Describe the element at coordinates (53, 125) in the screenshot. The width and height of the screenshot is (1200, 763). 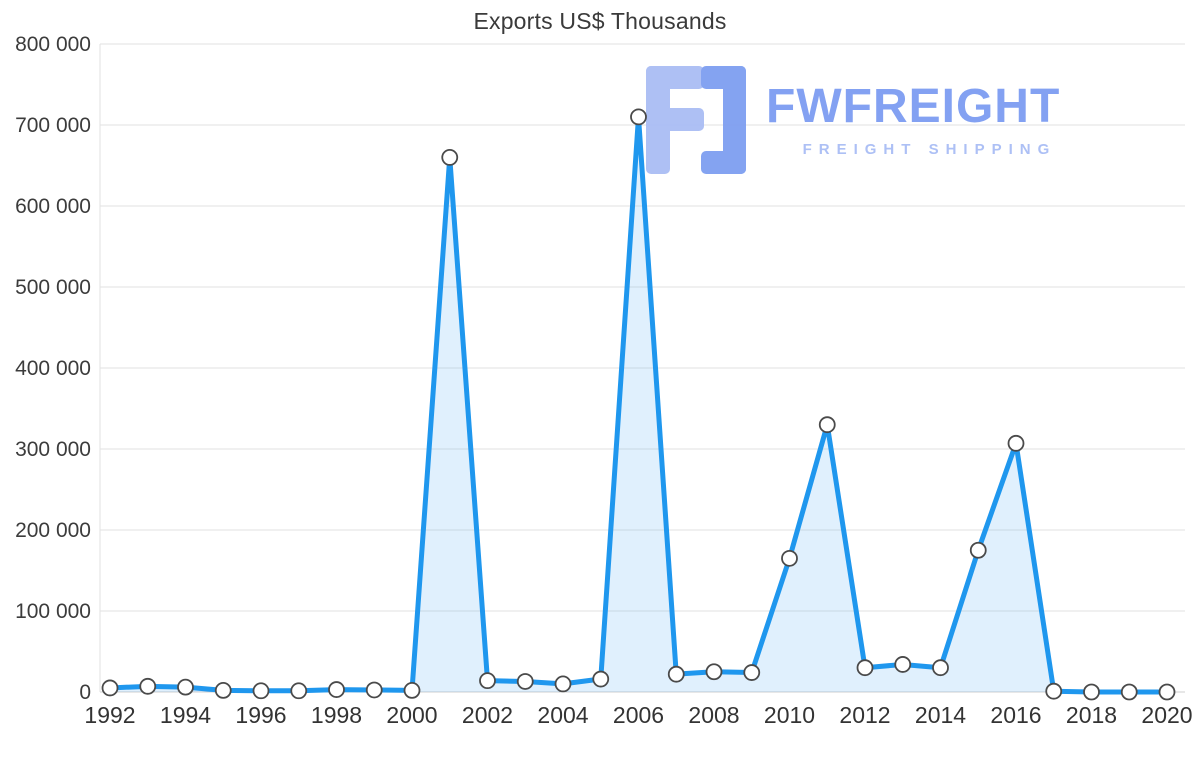
I see `y-axis-tick-label: 700 000` at that location.